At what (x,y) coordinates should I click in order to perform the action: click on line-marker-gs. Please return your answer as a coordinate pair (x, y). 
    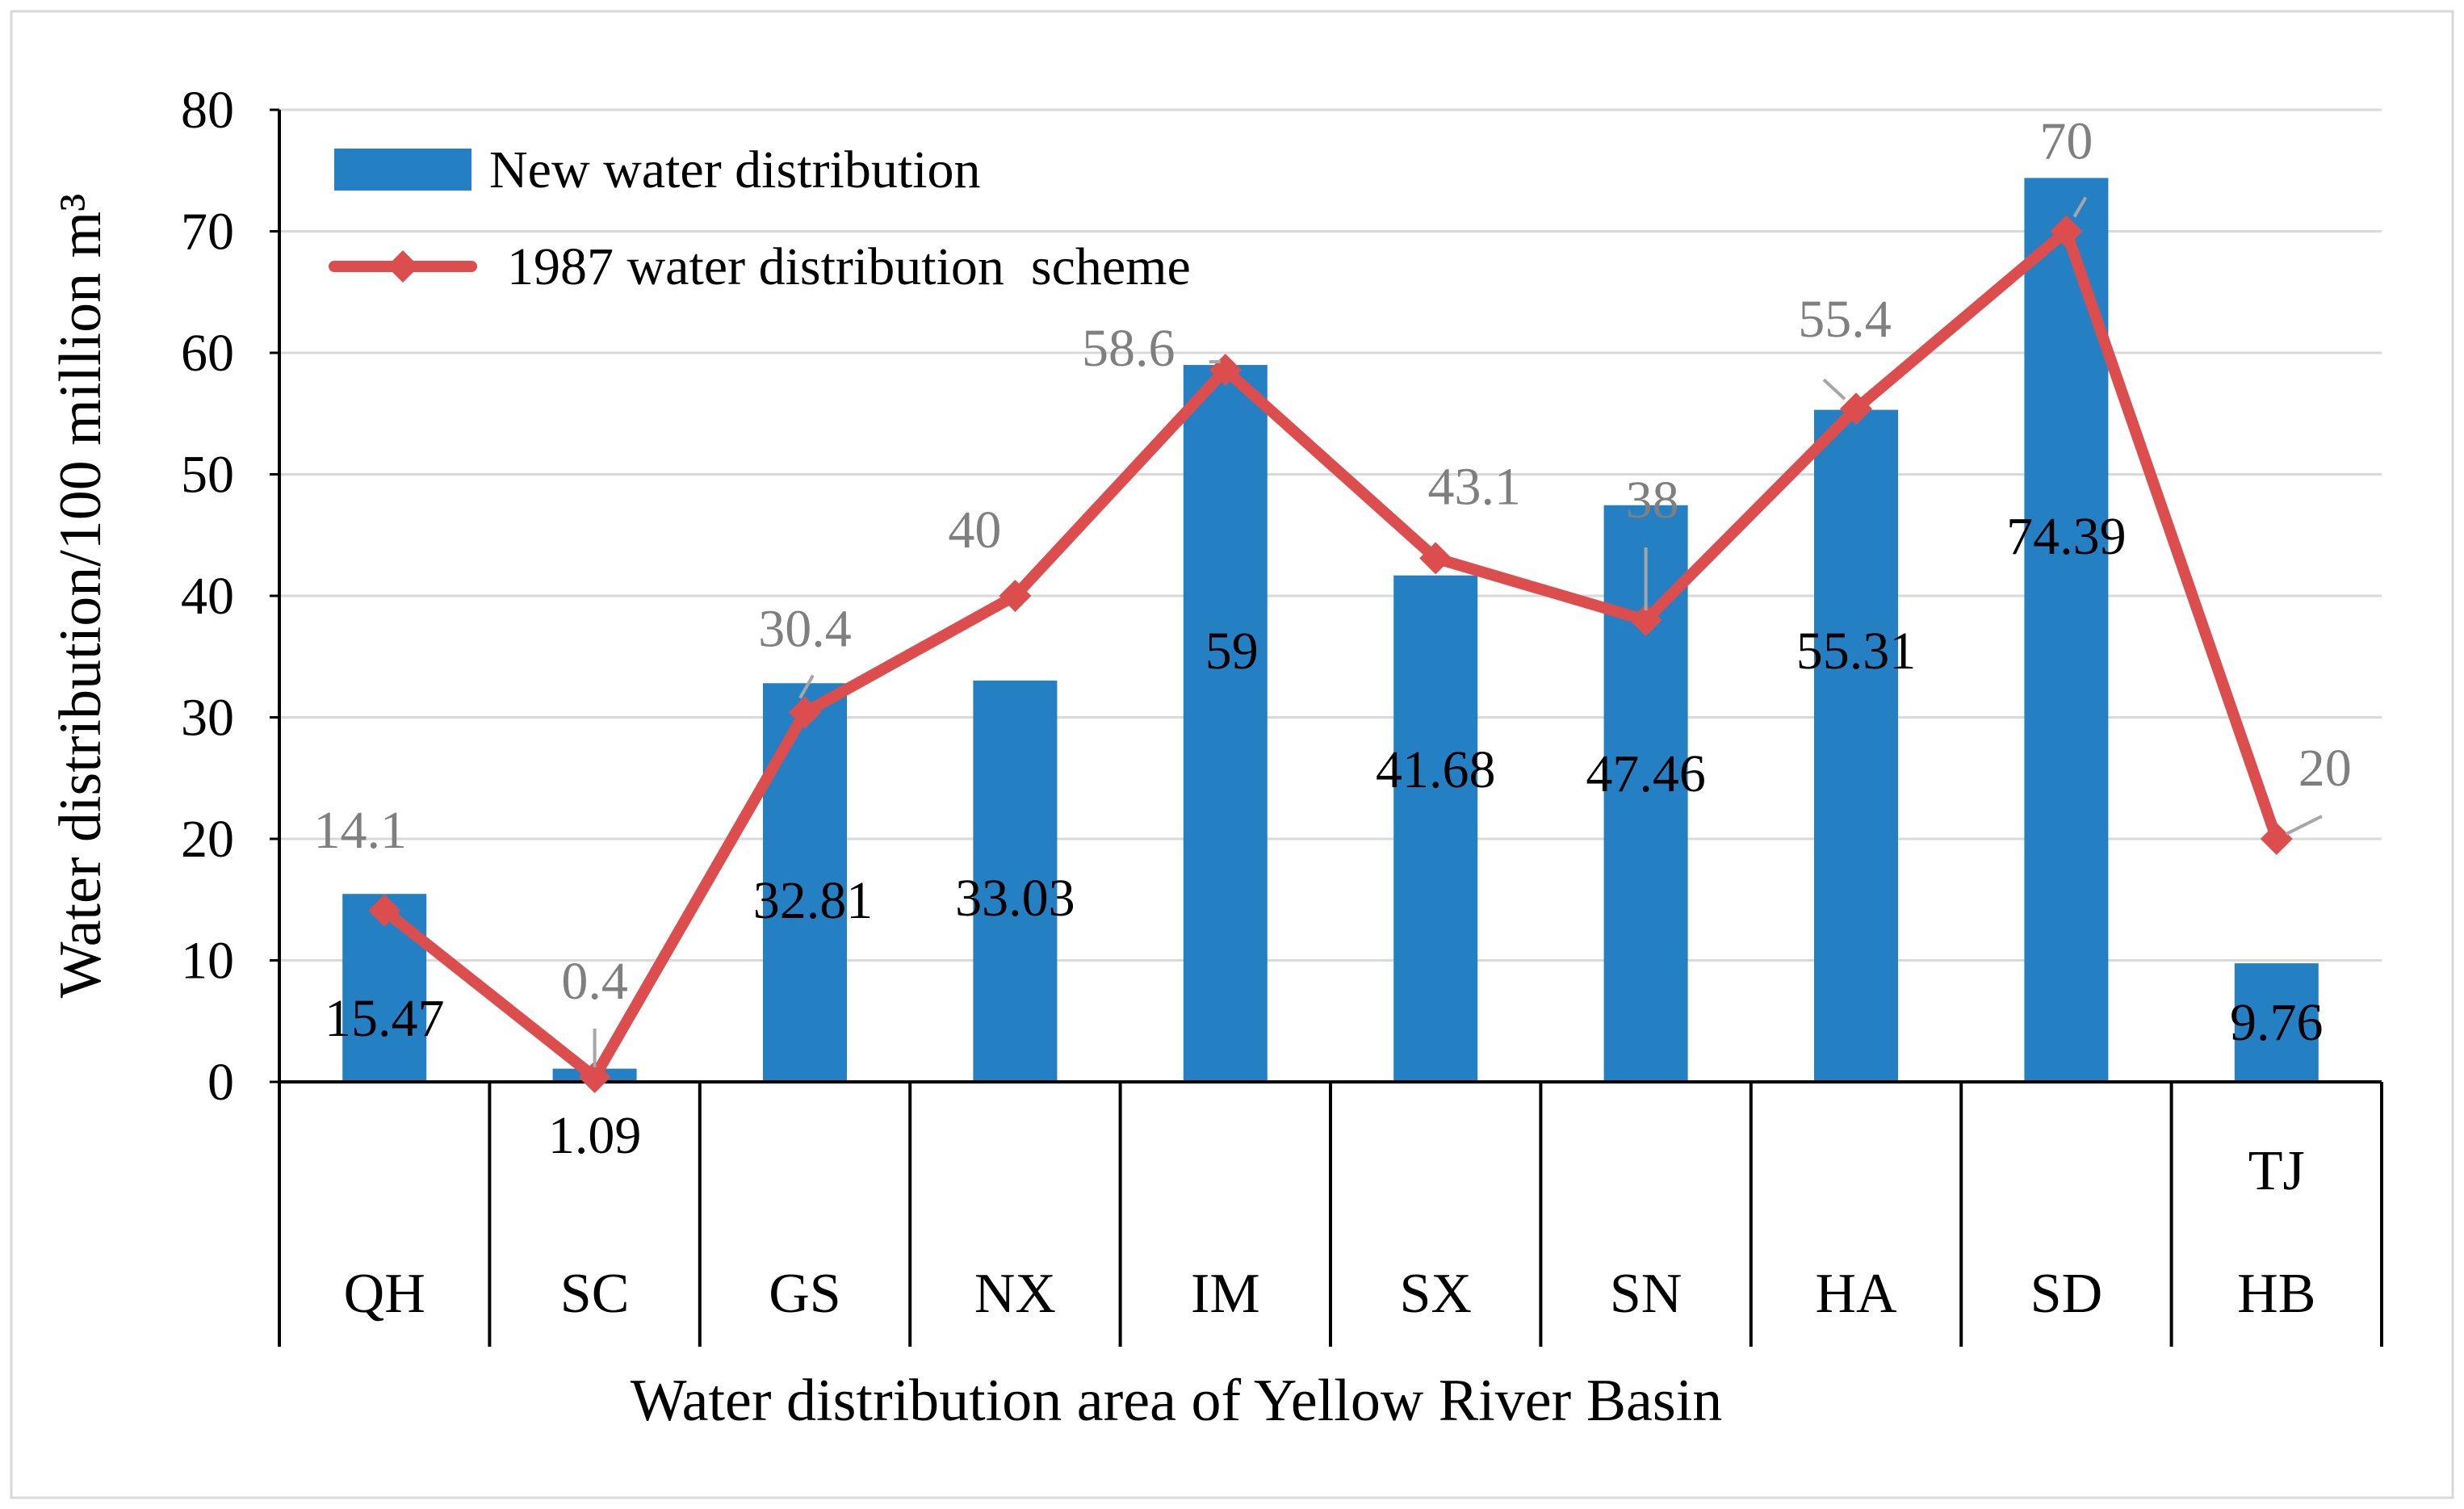
    Looking at the image, I should click on (805, 712).